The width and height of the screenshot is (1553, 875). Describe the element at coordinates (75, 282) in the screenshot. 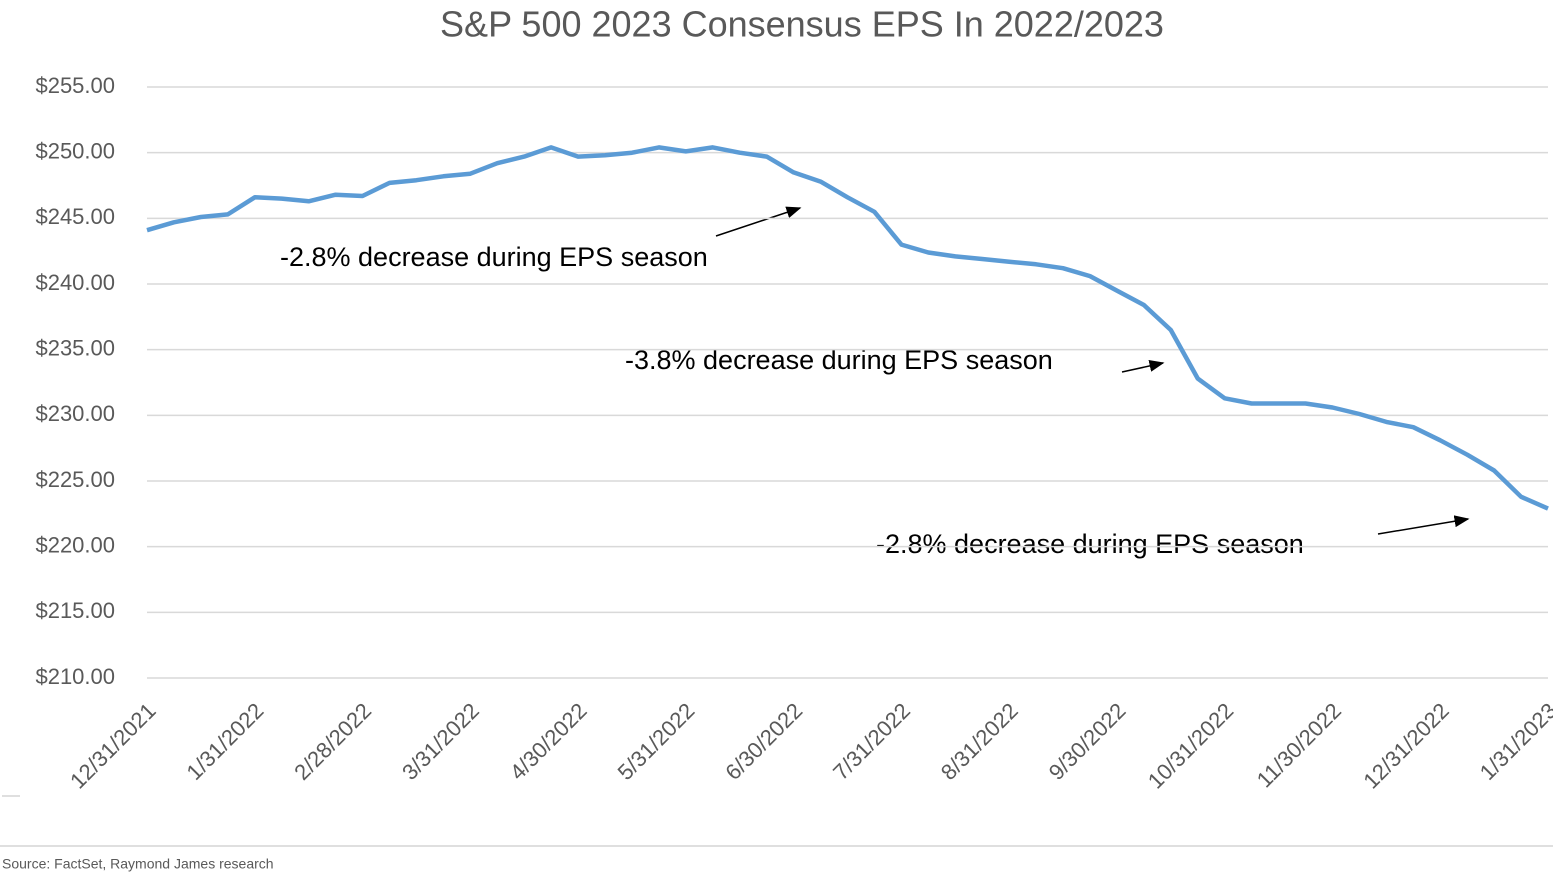

I see `y-tick-label: $240.00` at that location.